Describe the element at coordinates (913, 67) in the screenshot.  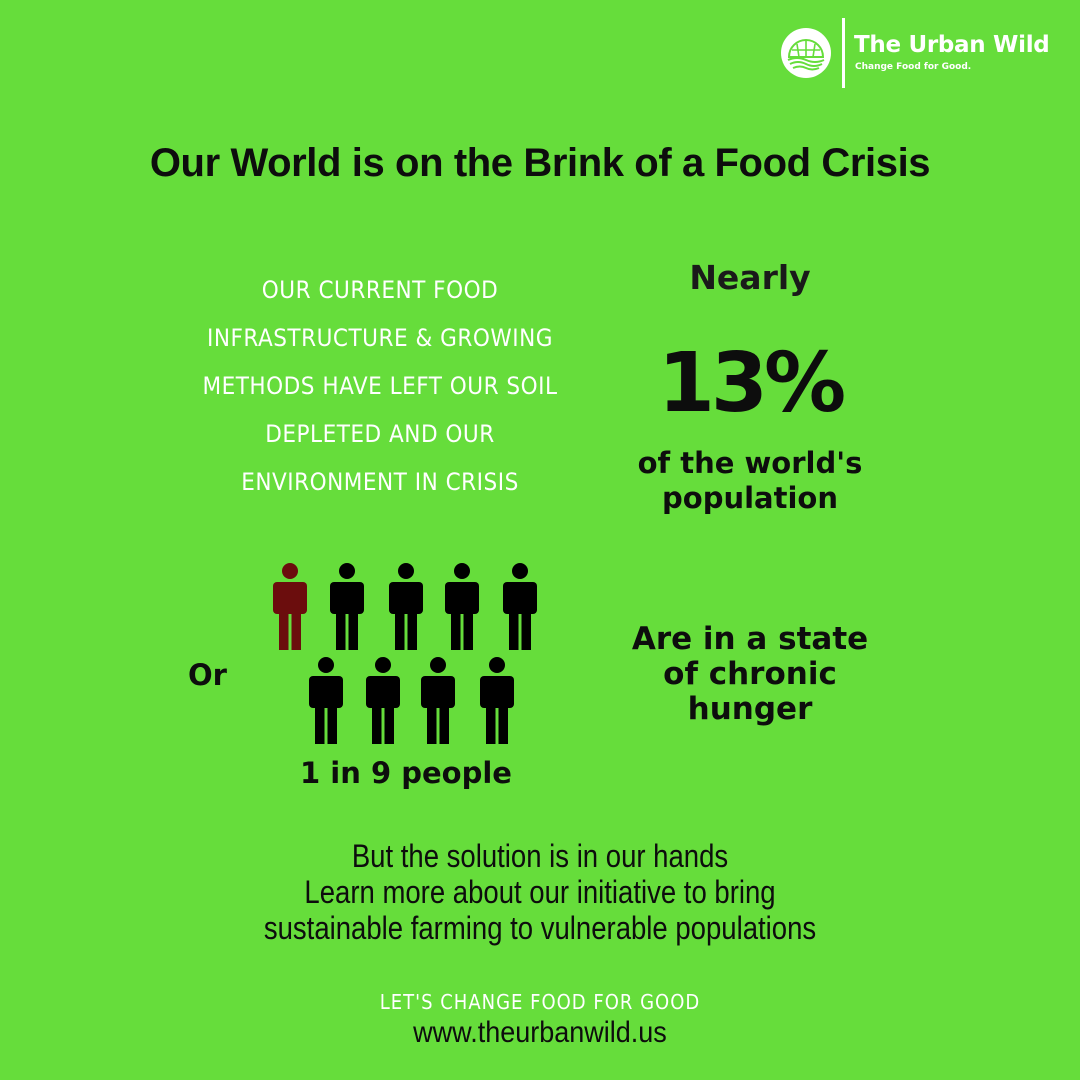
I see `brand-tagline: Change Food for Good.` at that location.